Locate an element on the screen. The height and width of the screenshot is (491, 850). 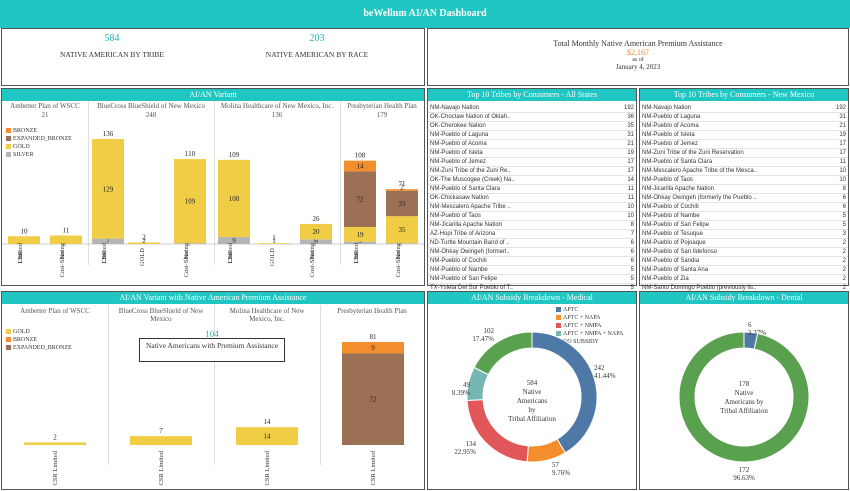
donut-slice-aptc-napa is located at coordinates (546, 450).